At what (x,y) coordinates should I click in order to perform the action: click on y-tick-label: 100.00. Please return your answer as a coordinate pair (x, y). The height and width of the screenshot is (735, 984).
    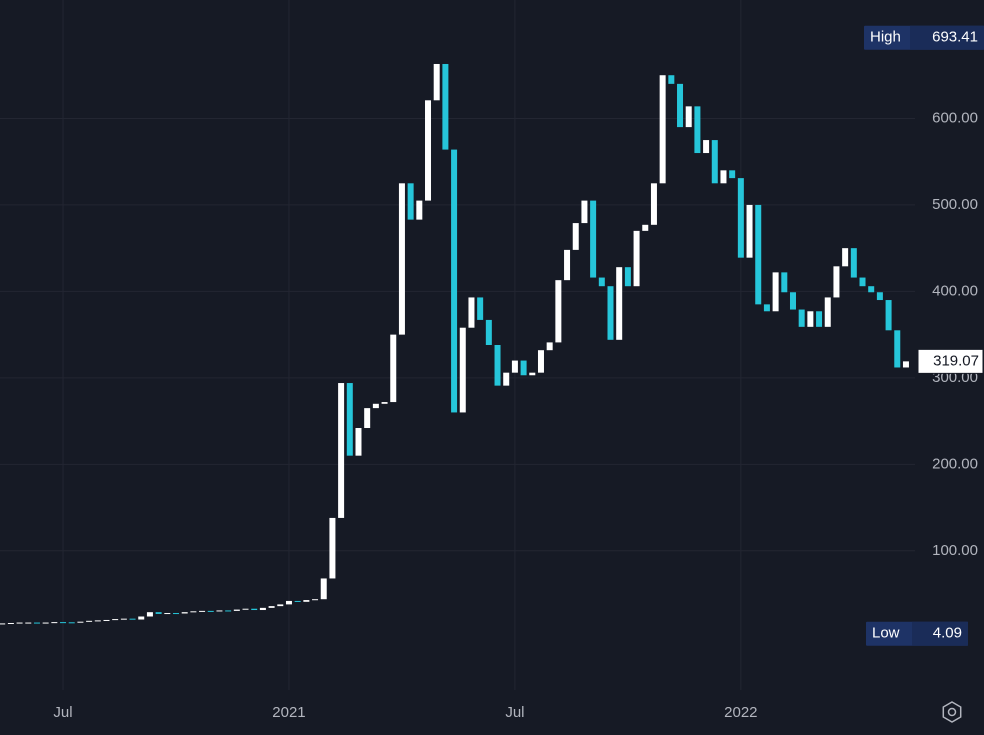
    Looking at the image, I should click on (955, 550).